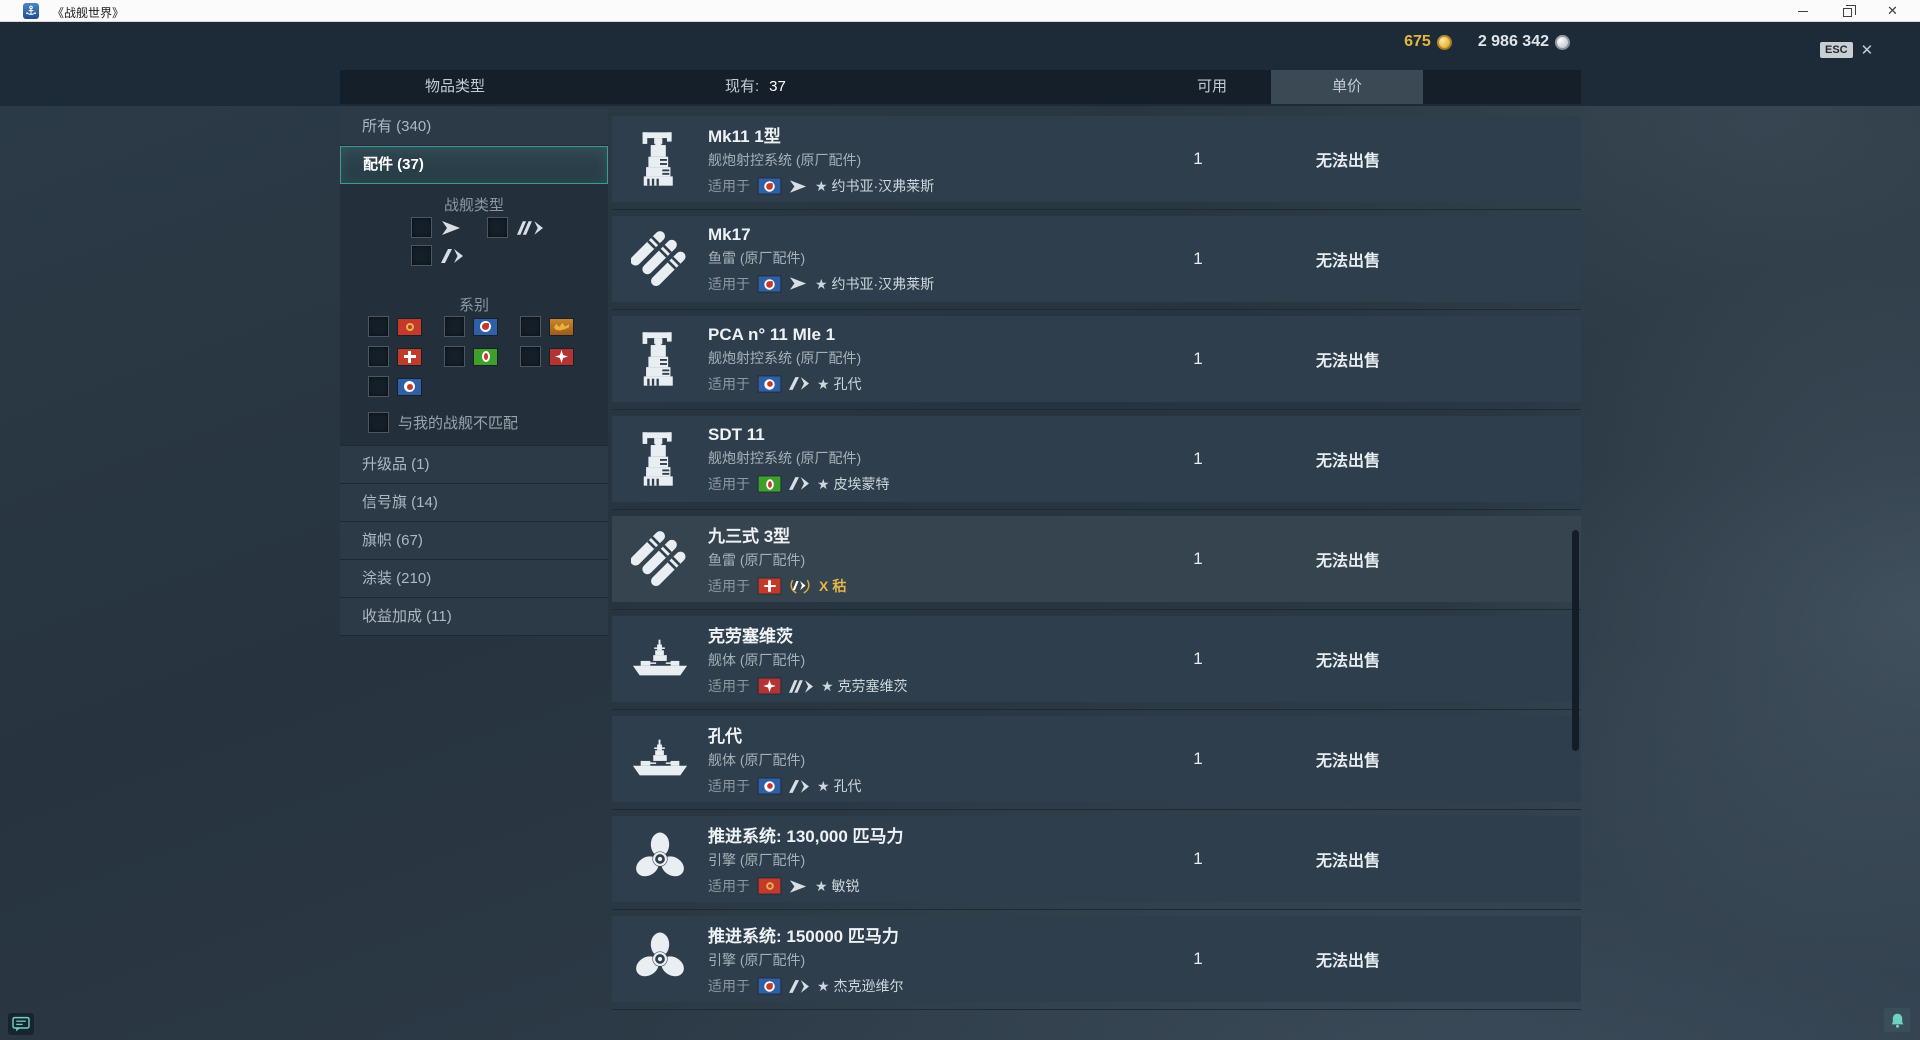 The image size is (1920, 1040). I want to click on filter-nation-italy, so click(470, 356).